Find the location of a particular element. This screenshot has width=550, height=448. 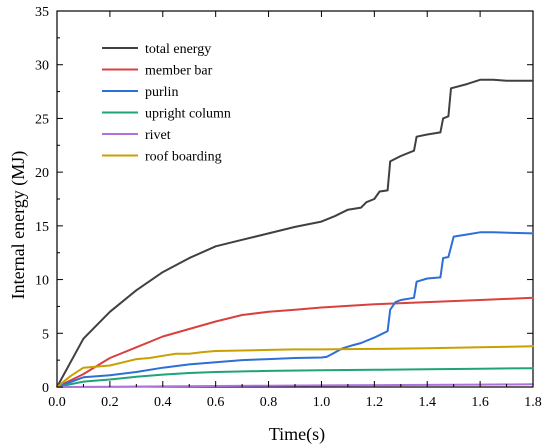

x-tick-label: 1.2 is located at coordinates (375, 402).